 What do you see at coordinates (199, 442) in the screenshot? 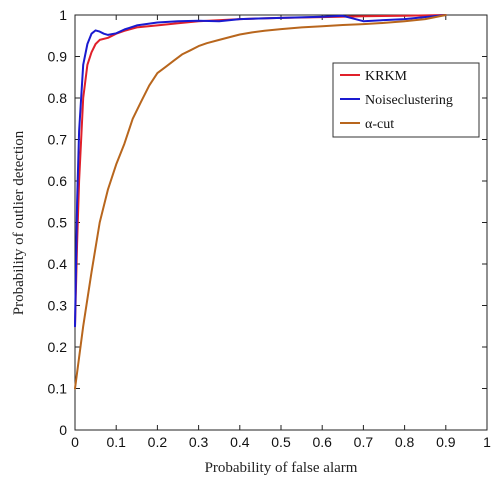
I see `x-tick-label: 0.3` at bounding box center [199, 442].